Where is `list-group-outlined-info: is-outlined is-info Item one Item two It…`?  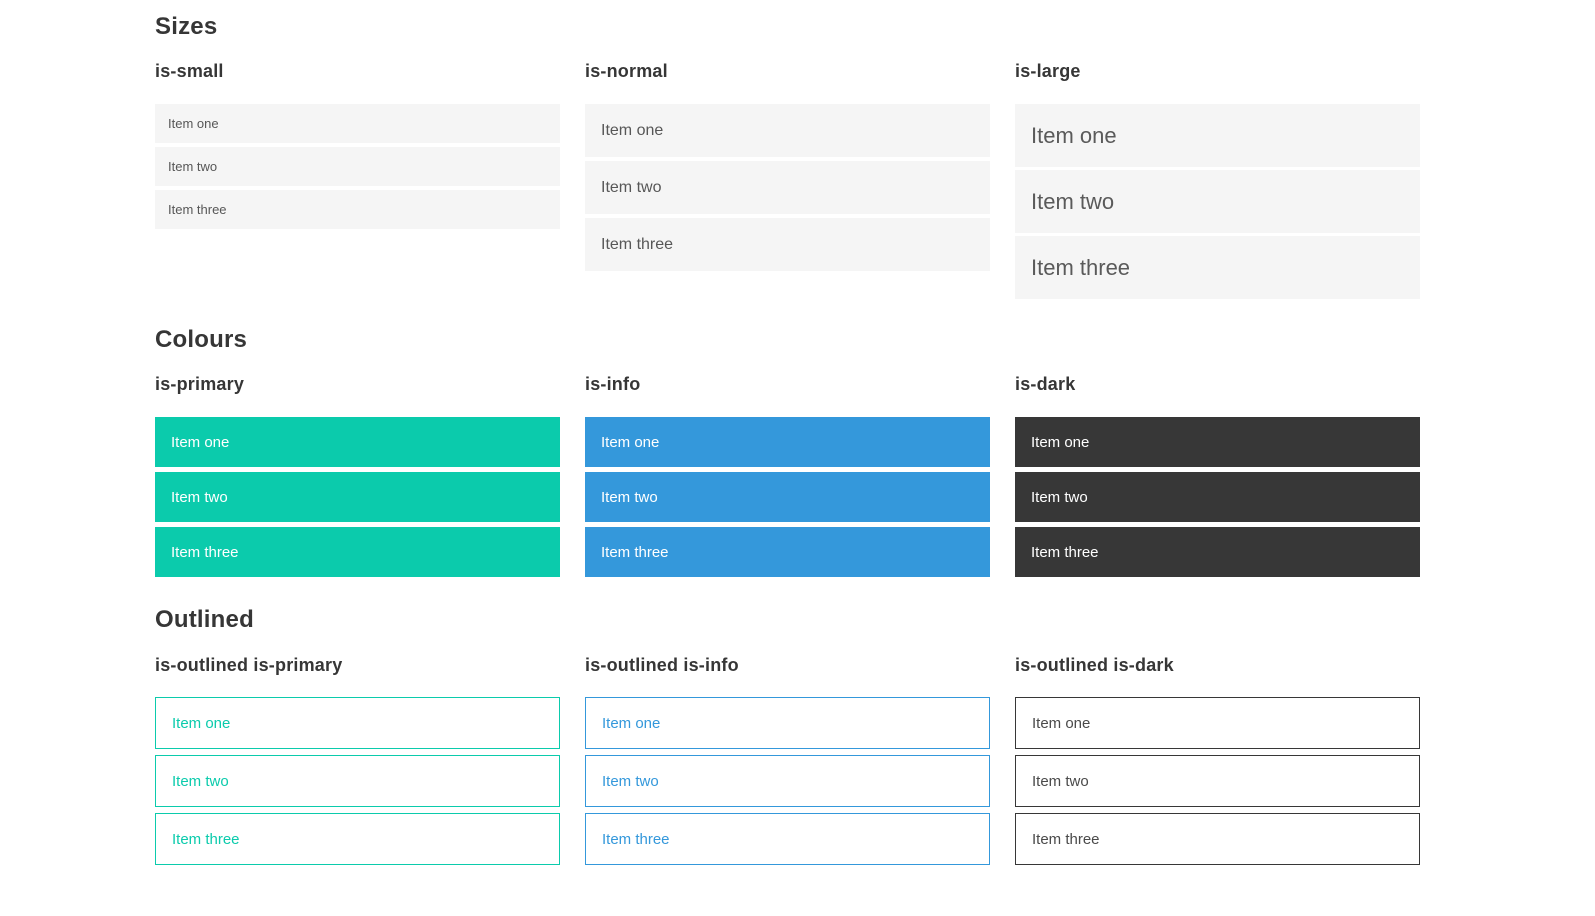
list-group-outlined-info: is-outlined is-info Item one Item two It… is located at coordinates (787, 763).